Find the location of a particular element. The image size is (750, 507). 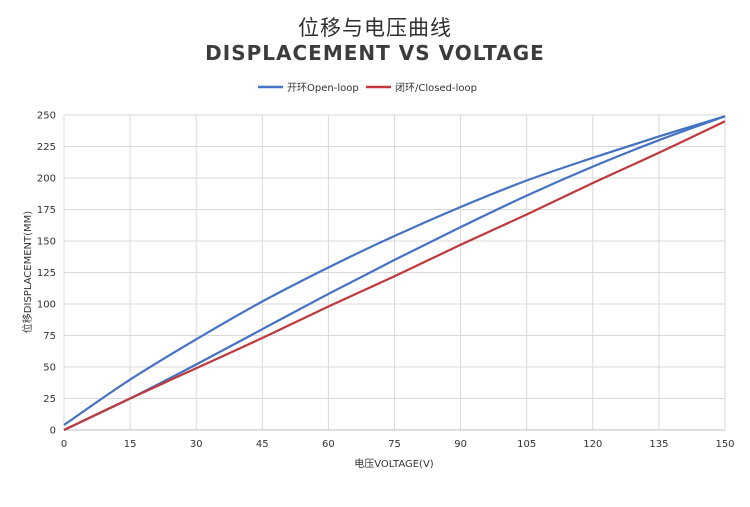

x-tick-label: 75 is located at coordinates (394, 444).